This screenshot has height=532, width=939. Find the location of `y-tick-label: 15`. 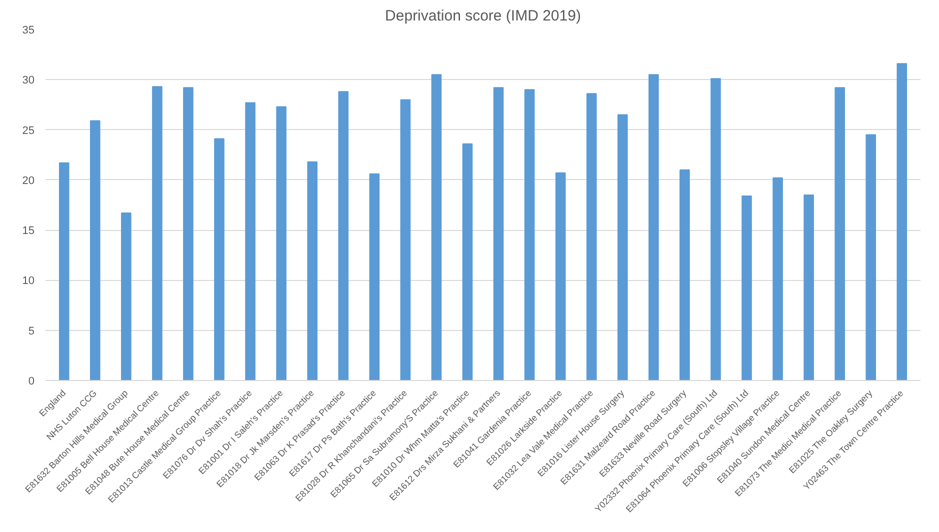

y-tick-label: 15 is located at coordinates (28, 231).